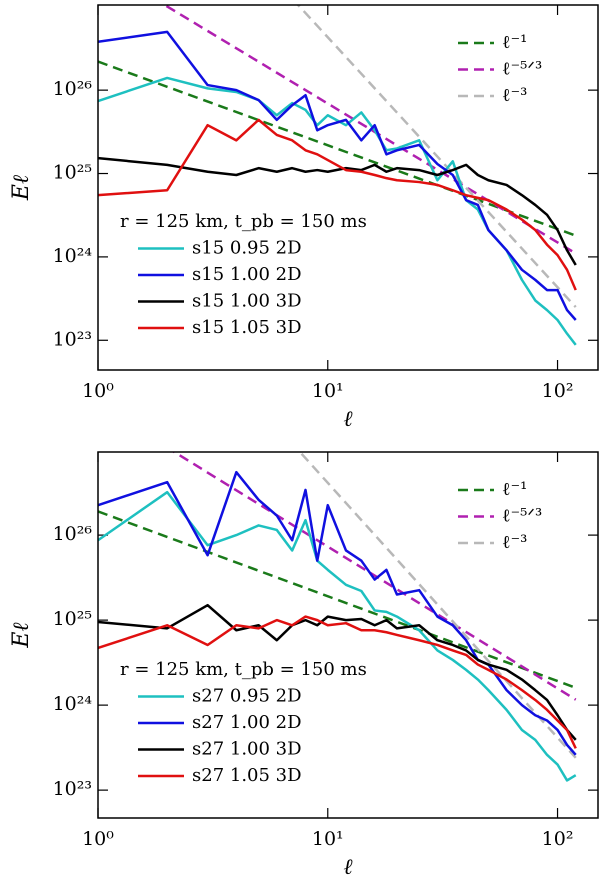 The image size is (603, 886). What do you see at coordinates (247, 722) in the screenshot?
I see `legend-label: s27 1.00 2D` at bounding box center [247, 722].